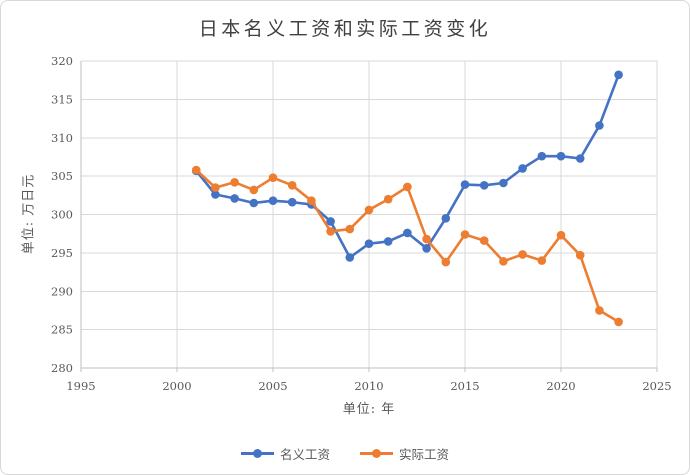 The image size is (690, 475). Describe the element at coordinates (369, 409) in the screenshot. I see `x-axis-title: 单位: 年` at that location.